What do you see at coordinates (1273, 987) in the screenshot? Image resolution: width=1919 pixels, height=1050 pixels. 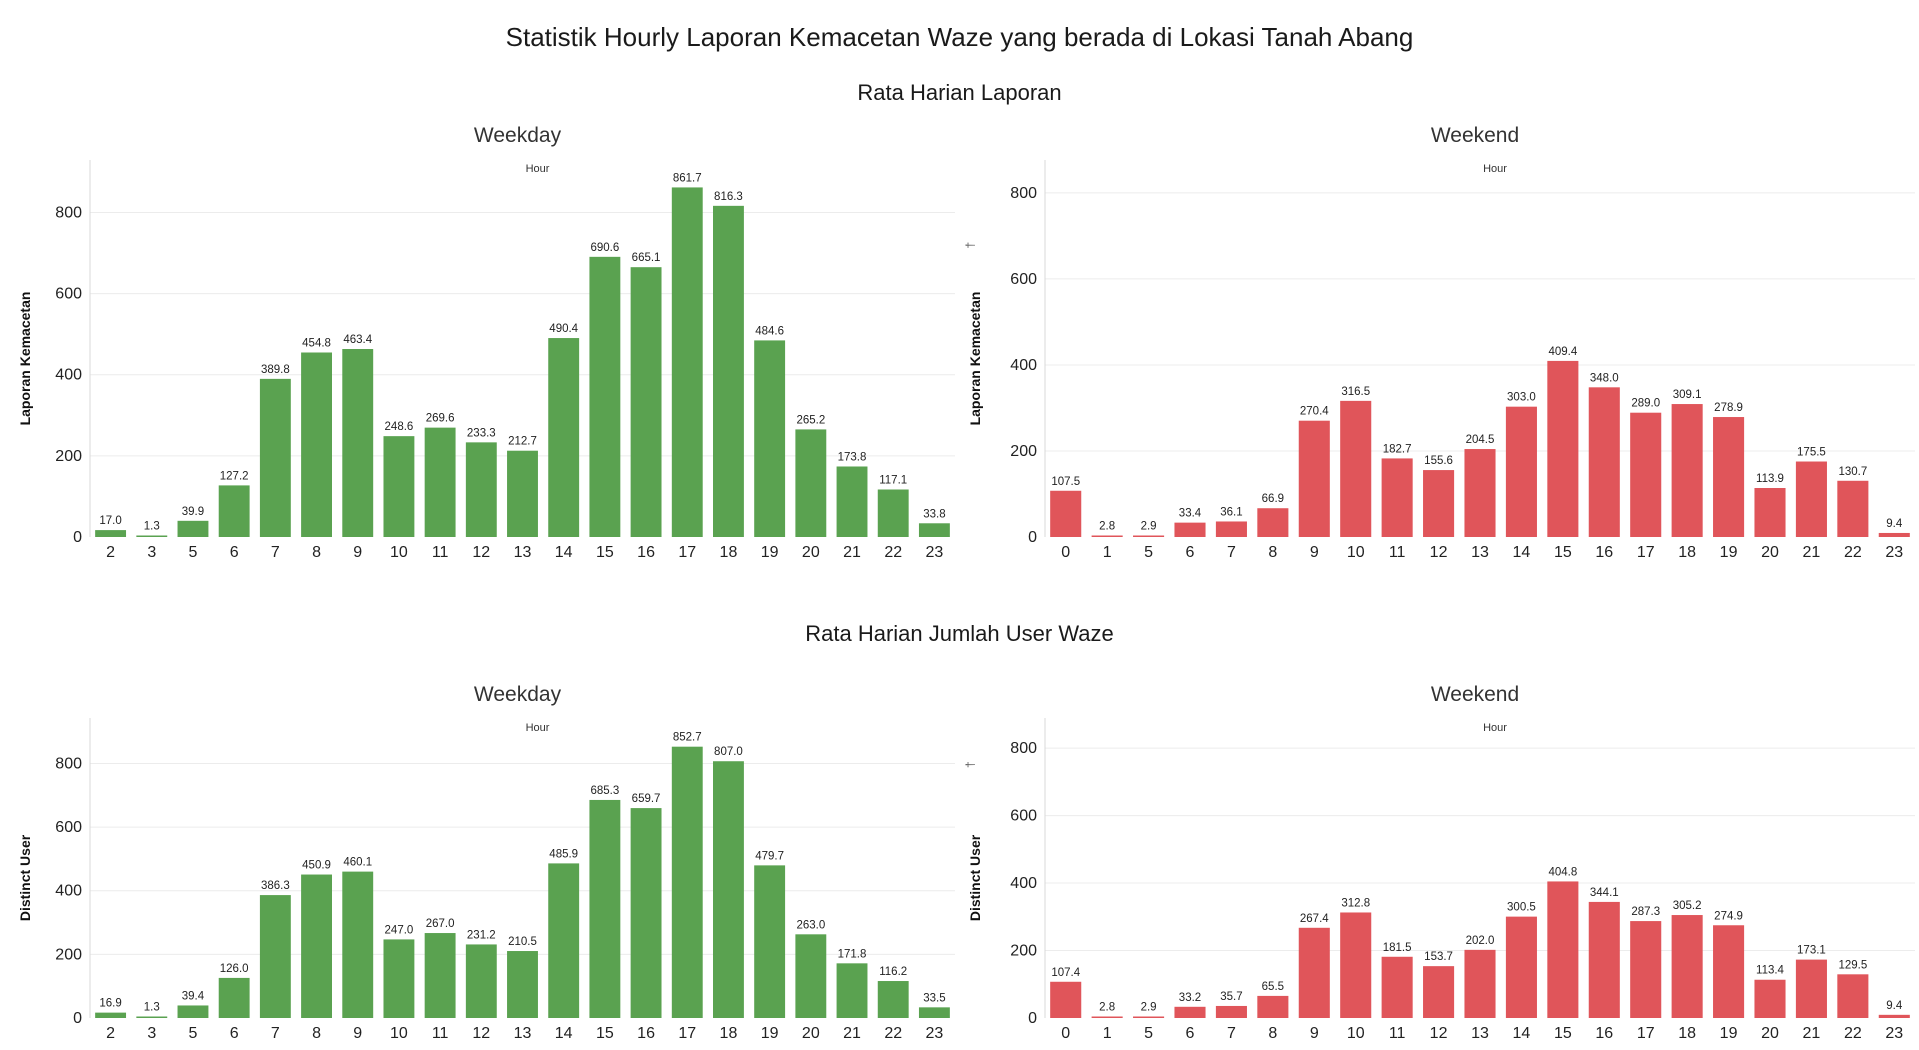 I see `data-label: 65.5` at bounding box center [1273, 987].